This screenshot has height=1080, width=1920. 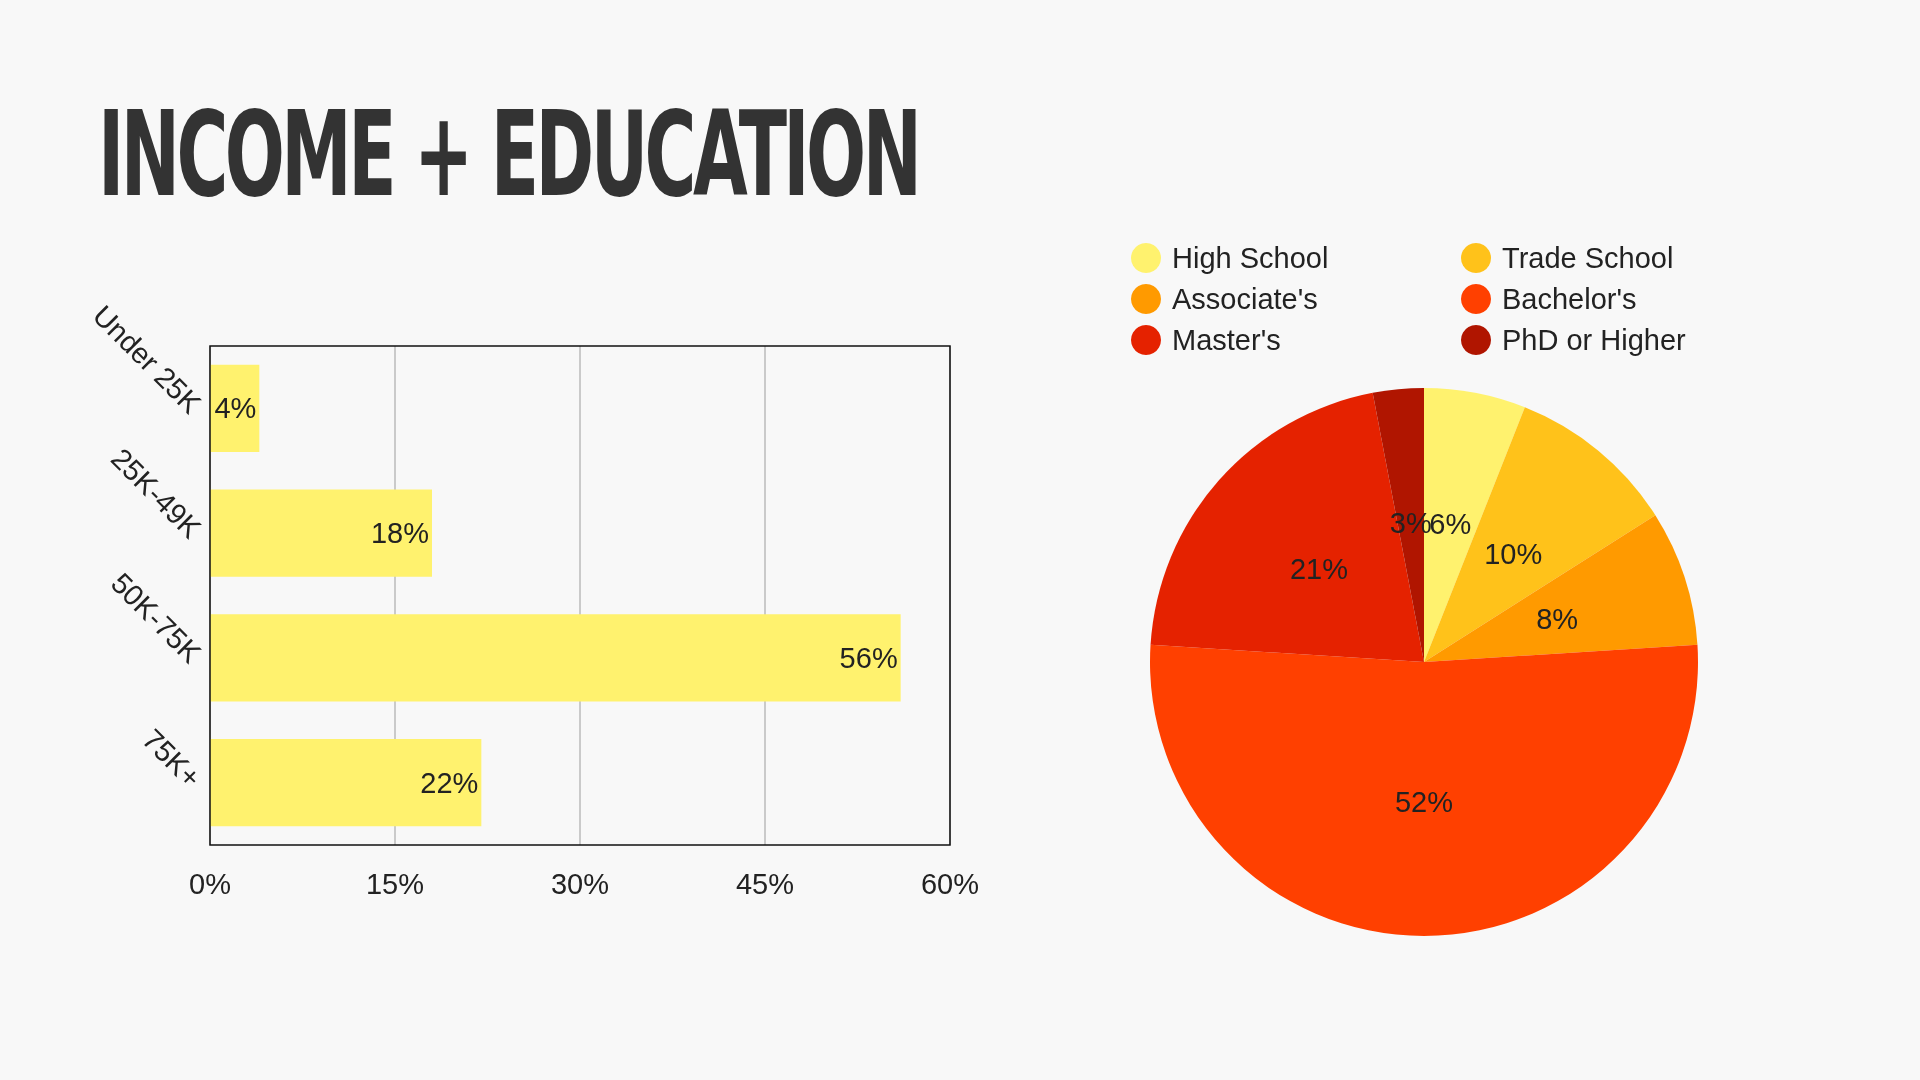 What do you see at coordinates (1319, 569) in the screenshot?
I see `data-label: 21%` at bounding box center [1319, 569].